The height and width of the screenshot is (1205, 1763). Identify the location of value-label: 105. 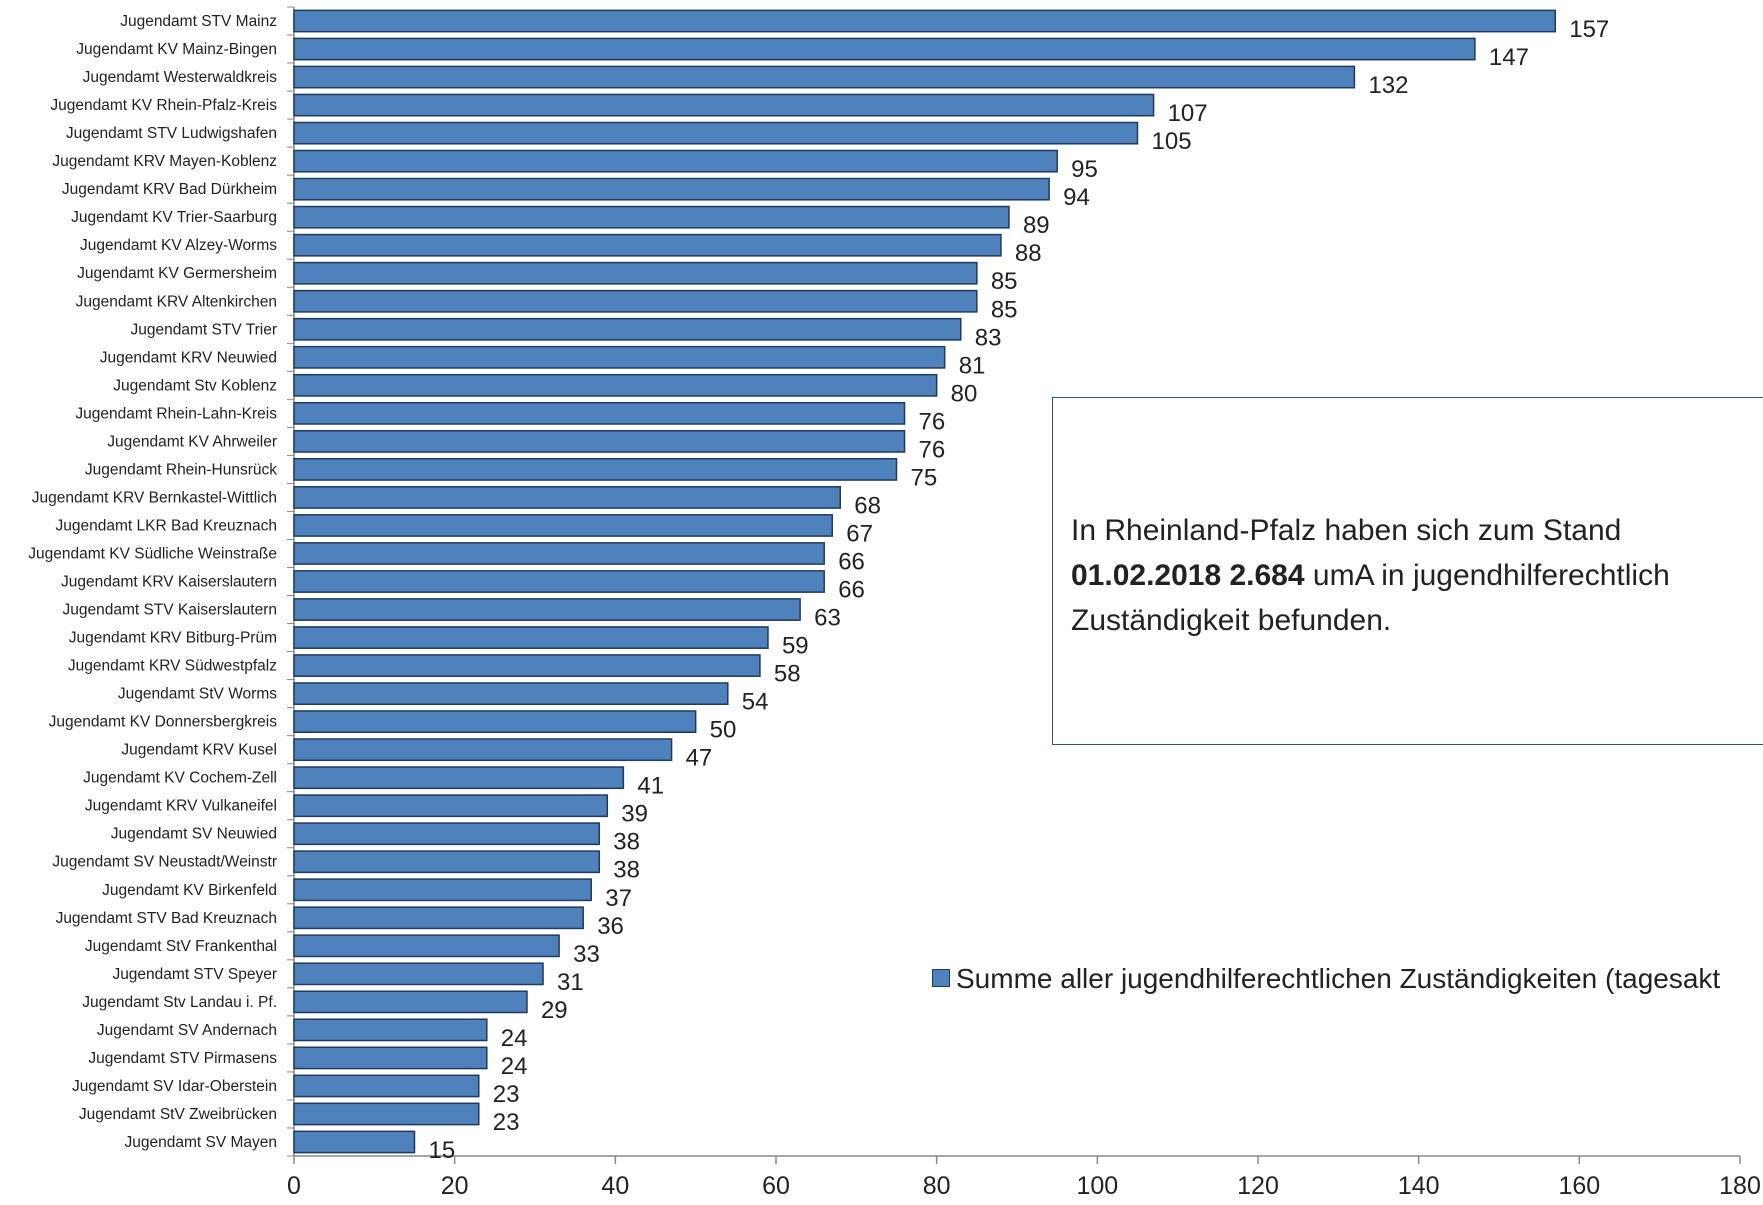
(1172, 141).